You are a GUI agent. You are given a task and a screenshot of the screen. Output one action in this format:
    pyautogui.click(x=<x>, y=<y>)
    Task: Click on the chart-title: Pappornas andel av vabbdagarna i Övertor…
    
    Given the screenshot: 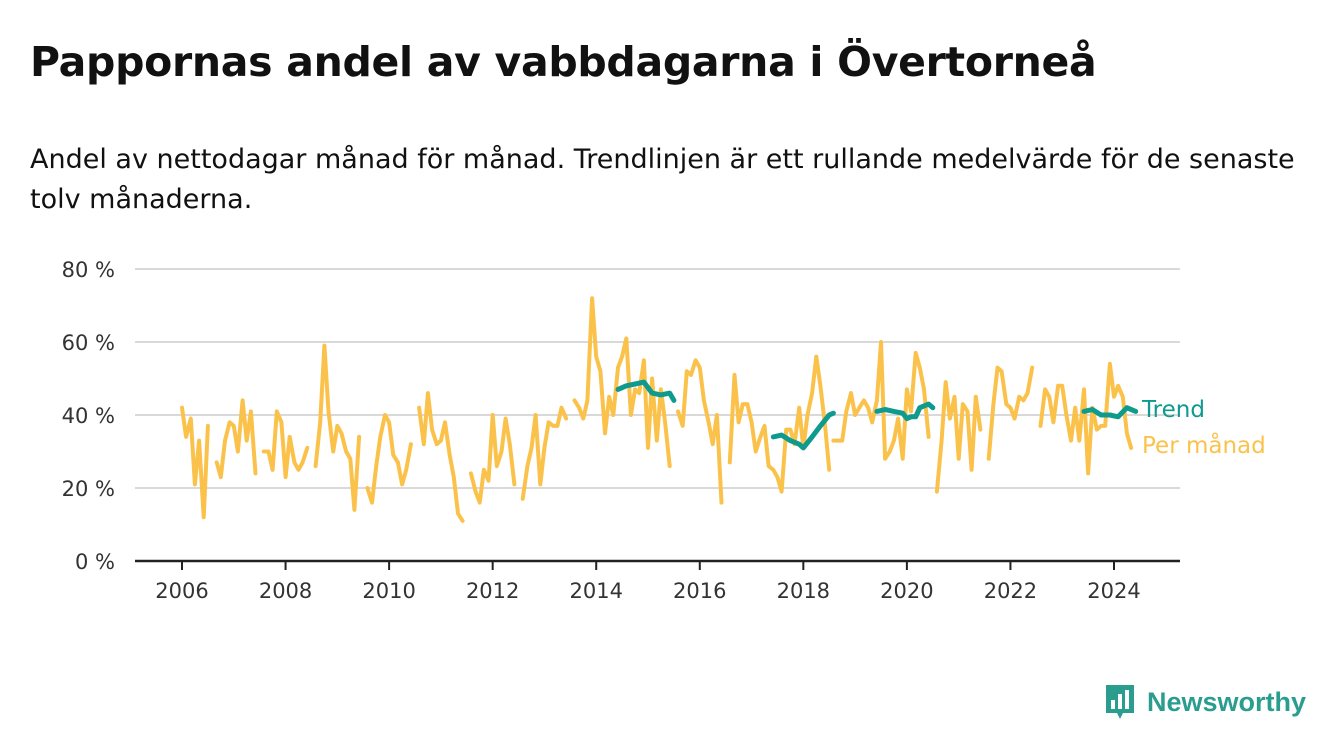 What is the action you would take?
    pyautogui.click(x=563, y=62)
    